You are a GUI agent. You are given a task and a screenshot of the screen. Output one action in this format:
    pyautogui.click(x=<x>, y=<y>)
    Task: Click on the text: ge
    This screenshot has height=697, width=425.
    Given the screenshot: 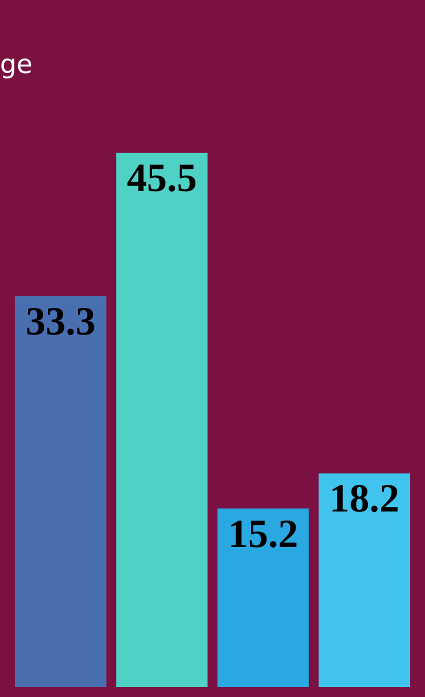 What is the action you would take?
    pyautogui.click(x=16, y=65)
    